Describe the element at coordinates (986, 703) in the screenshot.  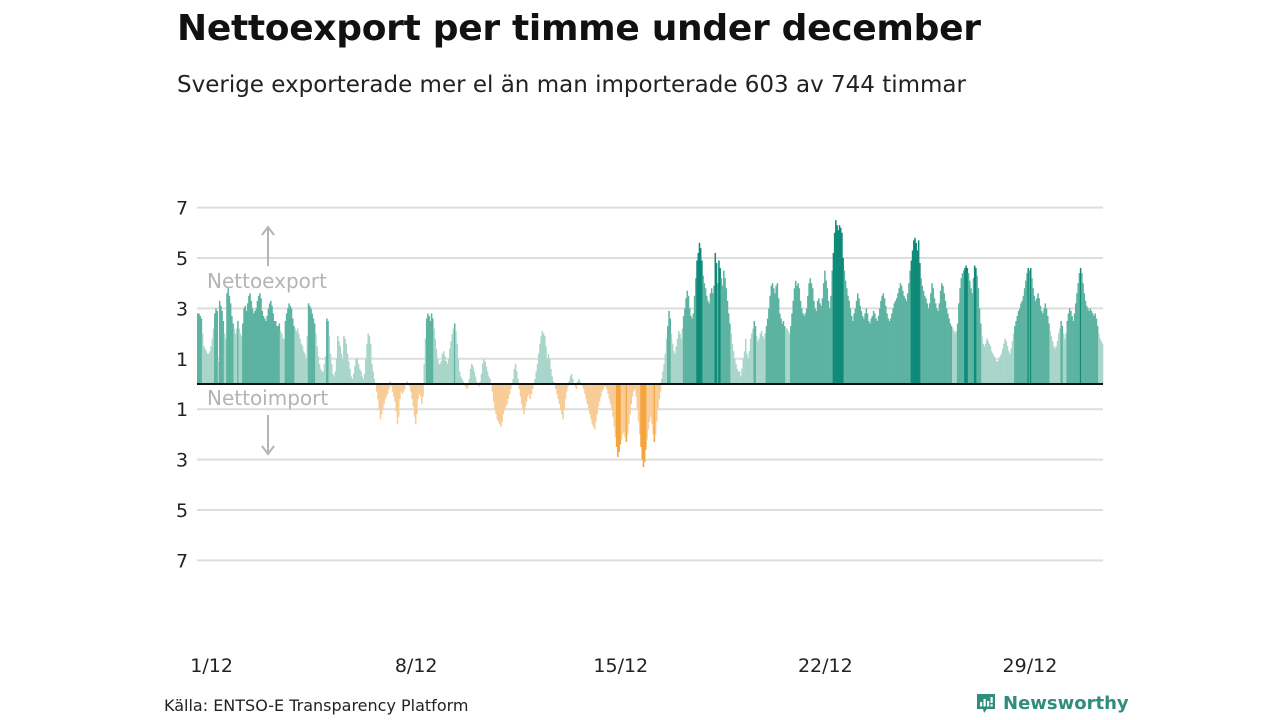
I see `bar-chart-bubble-icon` at that location.